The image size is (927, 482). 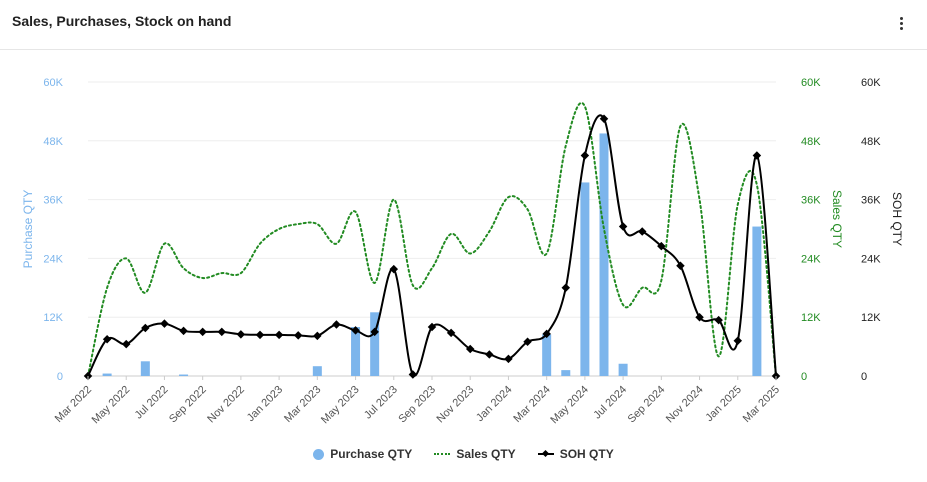 What do you see at coordinates (723, 404) in the screenshot?
I see `x-tick-label: Jan 2025` at bounding box center [723, 404].